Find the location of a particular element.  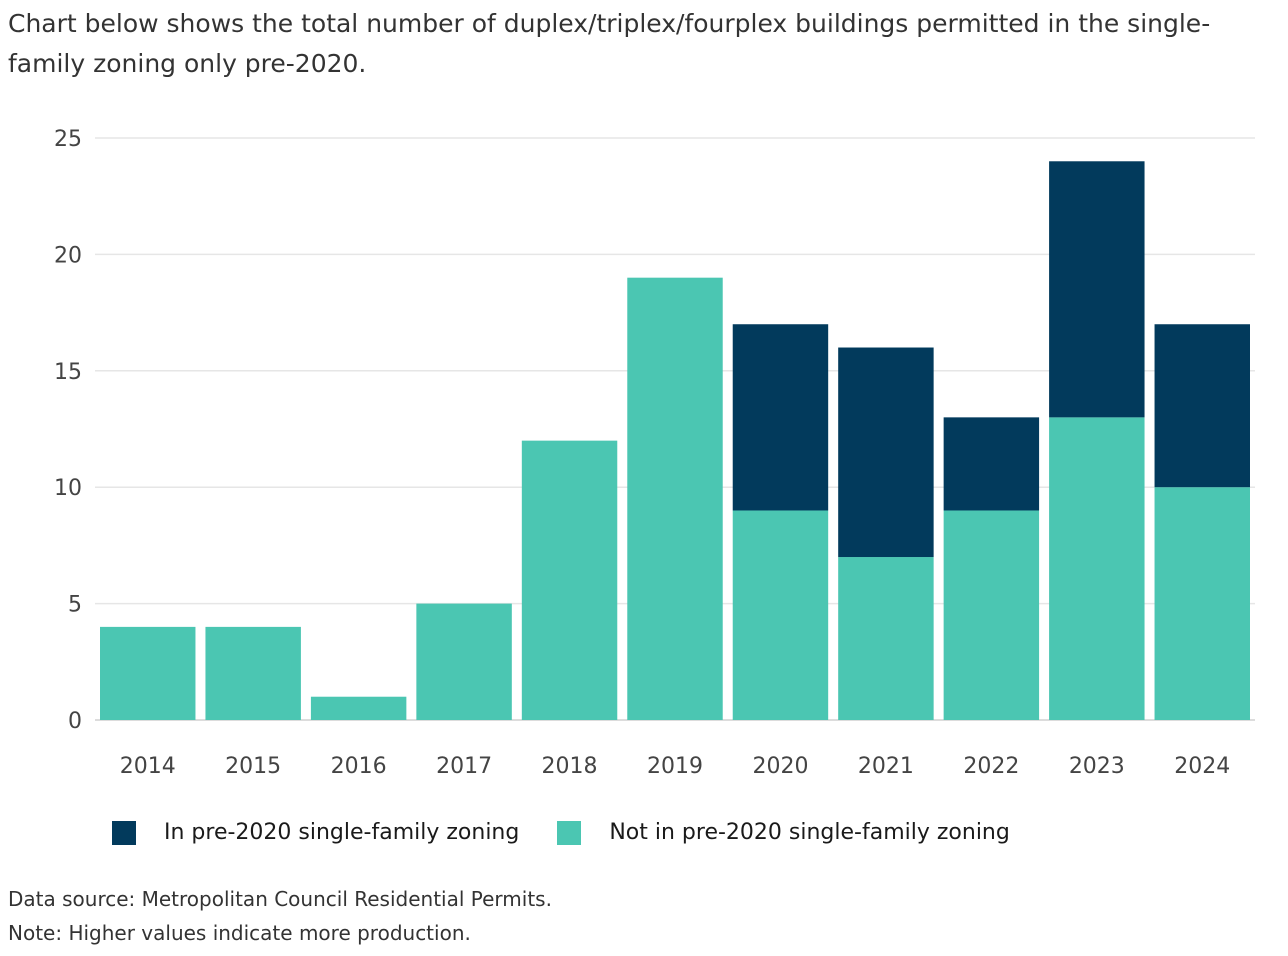

y-tick-label: 15 is located at coordinates (68, 372).